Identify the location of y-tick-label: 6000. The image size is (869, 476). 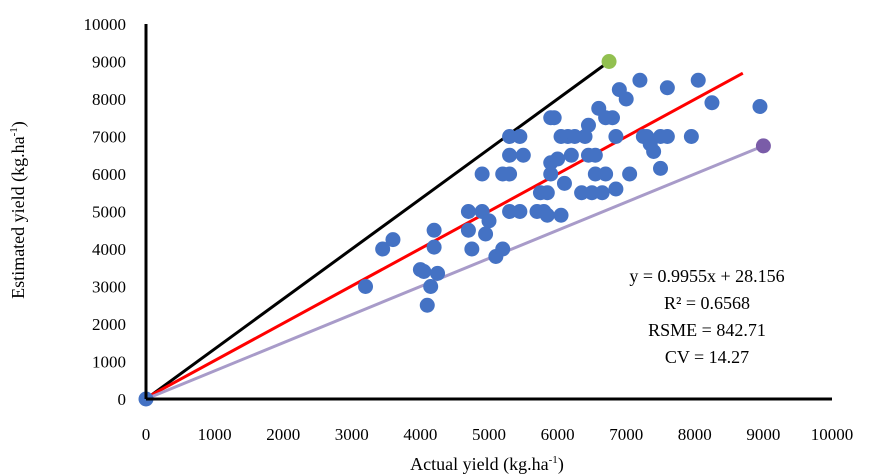
(109, 174).